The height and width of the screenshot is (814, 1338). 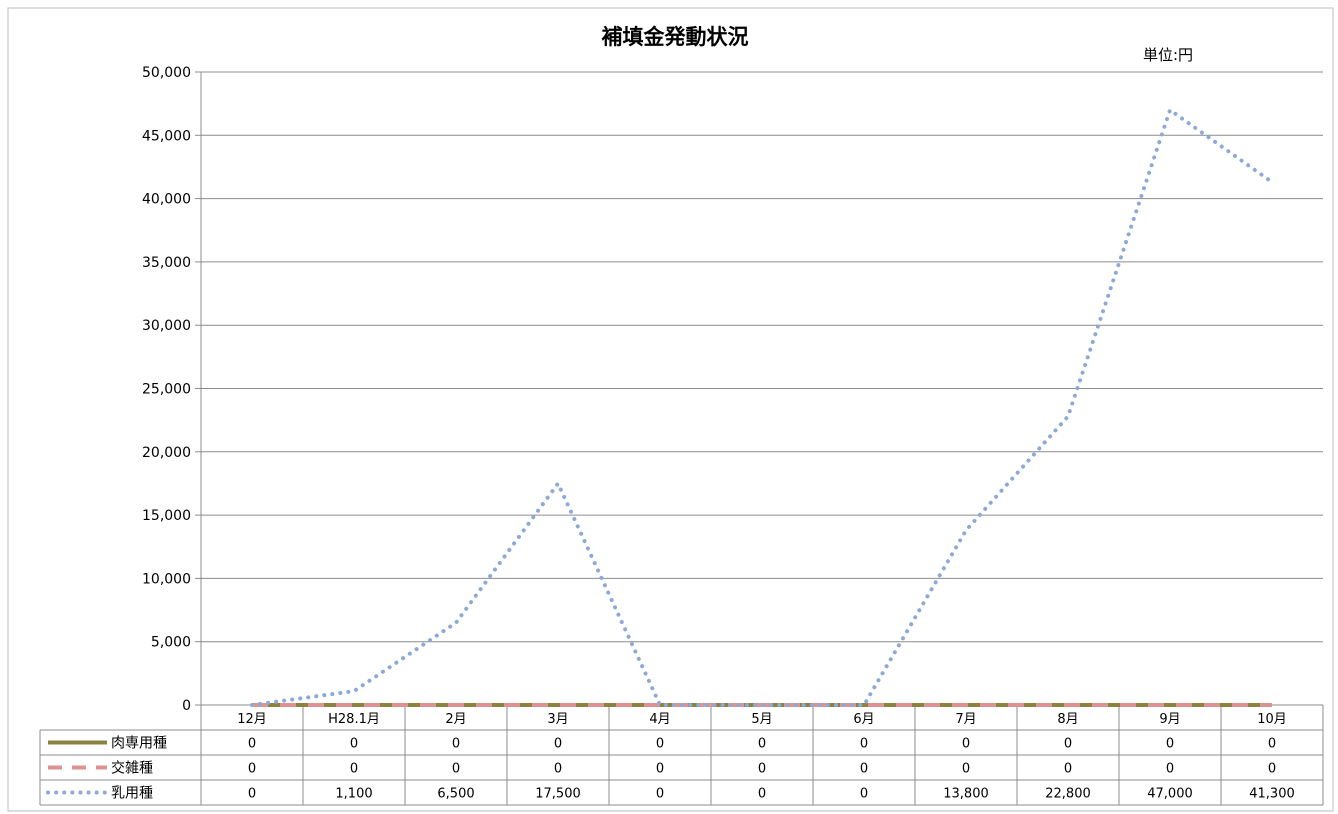 I want to click on y-tick-label: 50,000, so click(x=166, y=73).